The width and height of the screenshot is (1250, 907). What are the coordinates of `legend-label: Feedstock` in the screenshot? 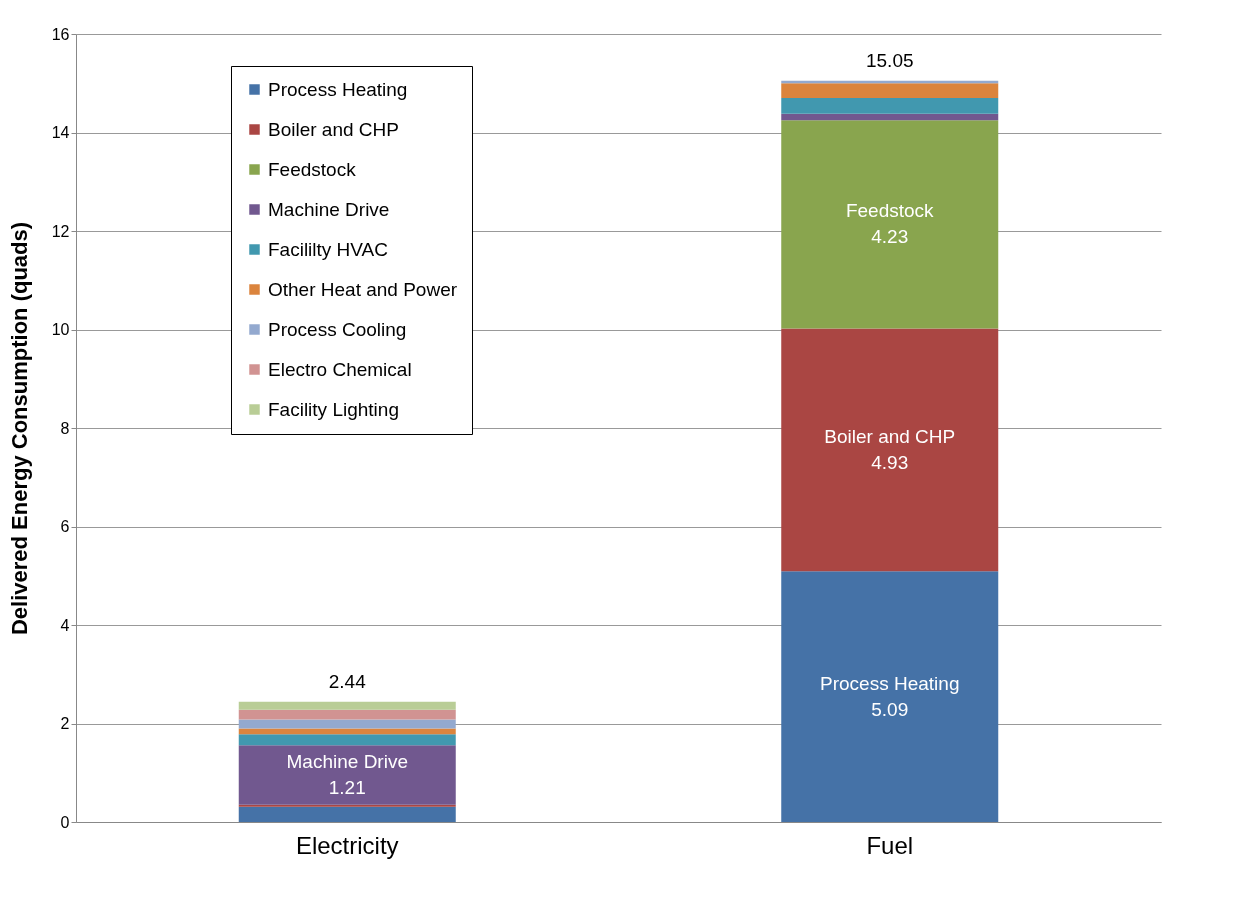 It's located at (312, 169).